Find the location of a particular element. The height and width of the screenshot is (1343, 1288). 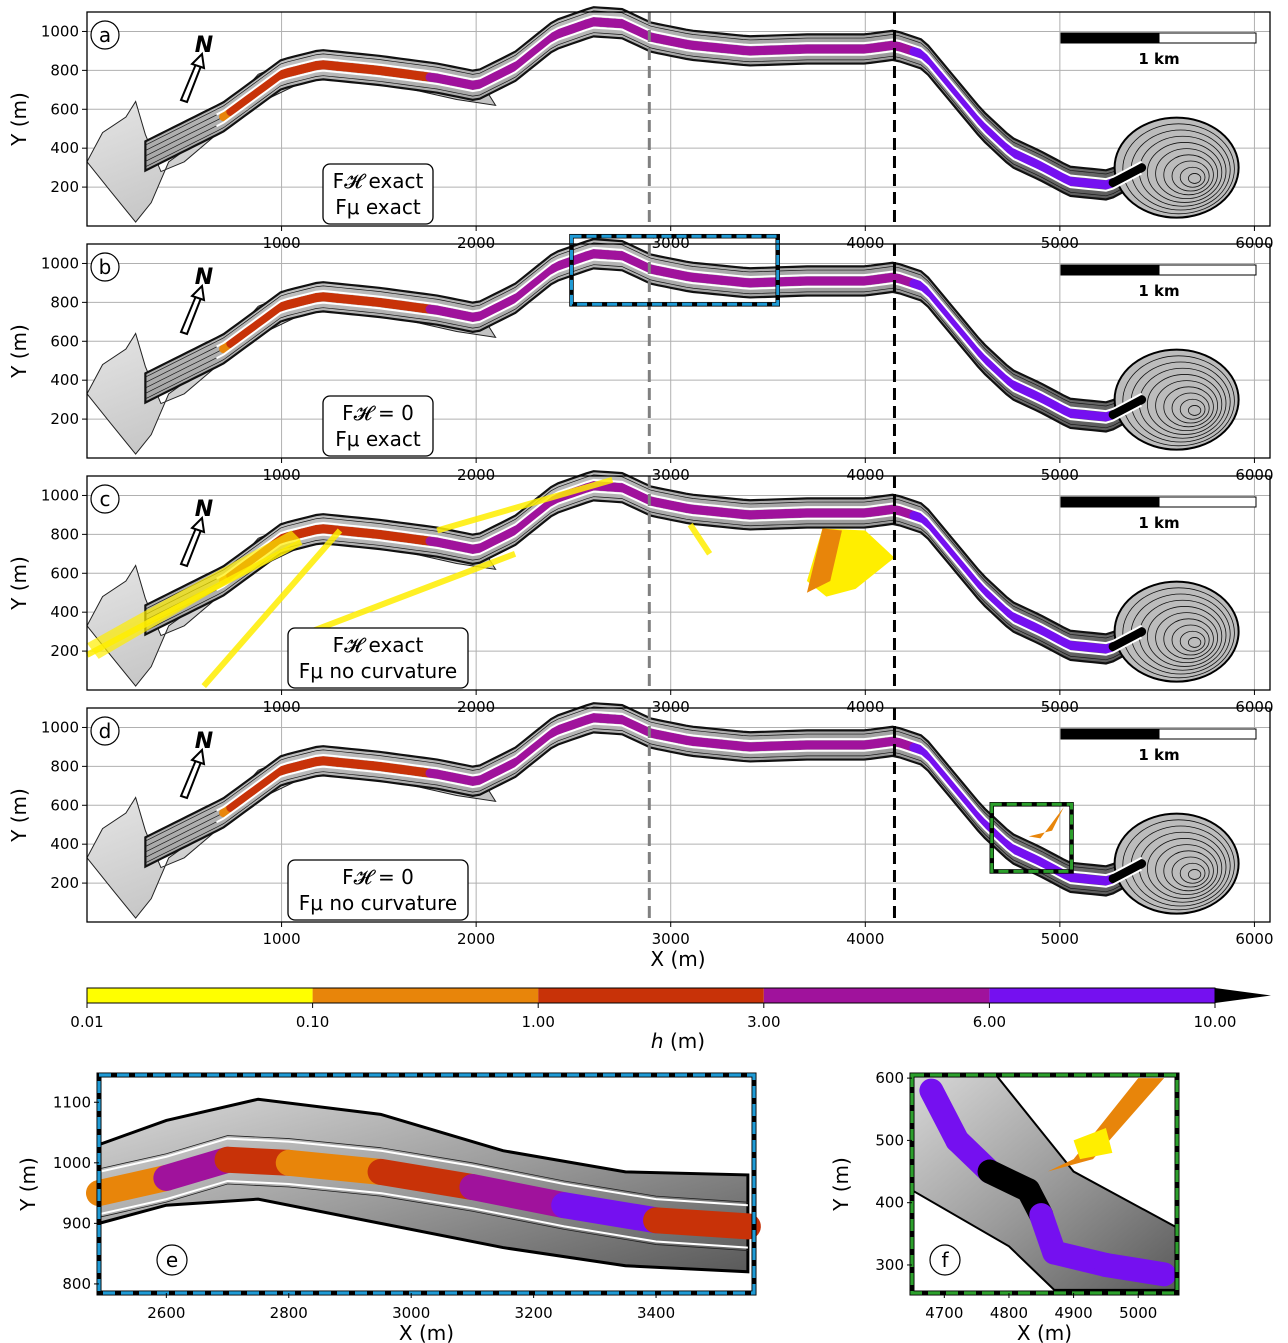

x-tick-label: 3000 is located at coordinates (671, 475).